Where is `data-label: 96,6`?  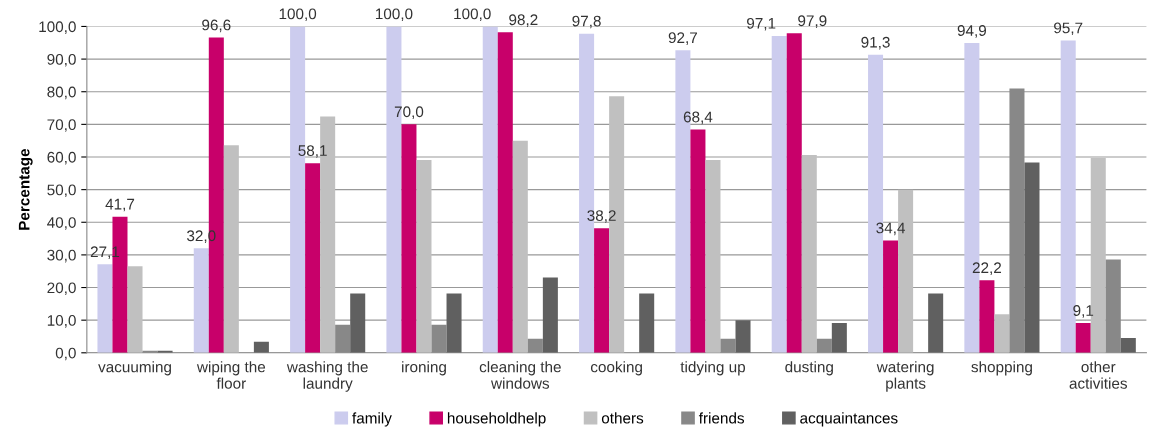 data-label: 96,6 is located at coordinates (216, 26).